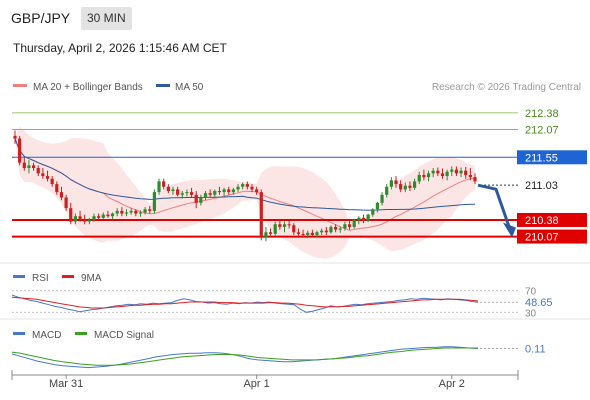 The width and height of the screenshot is (590, 400). What do you see at coordinates (189, 87) in the screenshot?
I see `legend-label-ma50: MA 50` at bounding box center [189, 87].